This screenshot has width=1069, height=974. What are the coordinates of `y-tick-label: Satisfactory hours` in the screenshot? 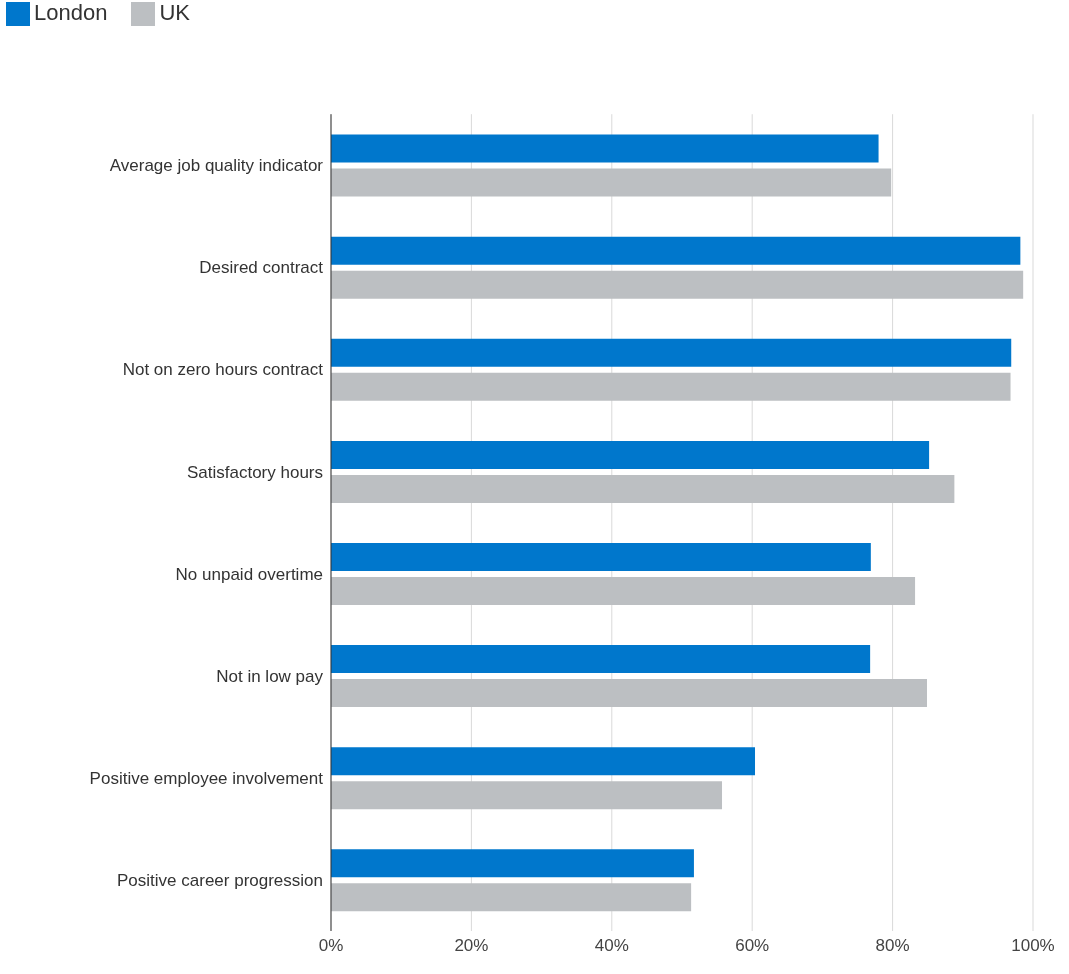 It's located at (254, 472).